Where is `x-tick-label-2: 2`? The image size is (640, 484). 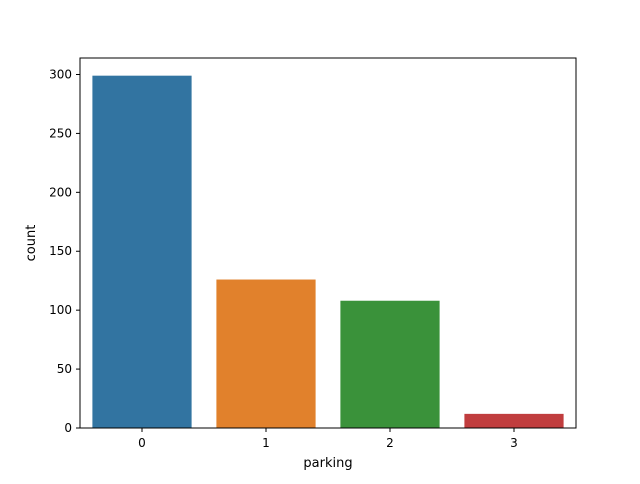
x-tick-label-2: 2 is located at coordinates (390, 443).